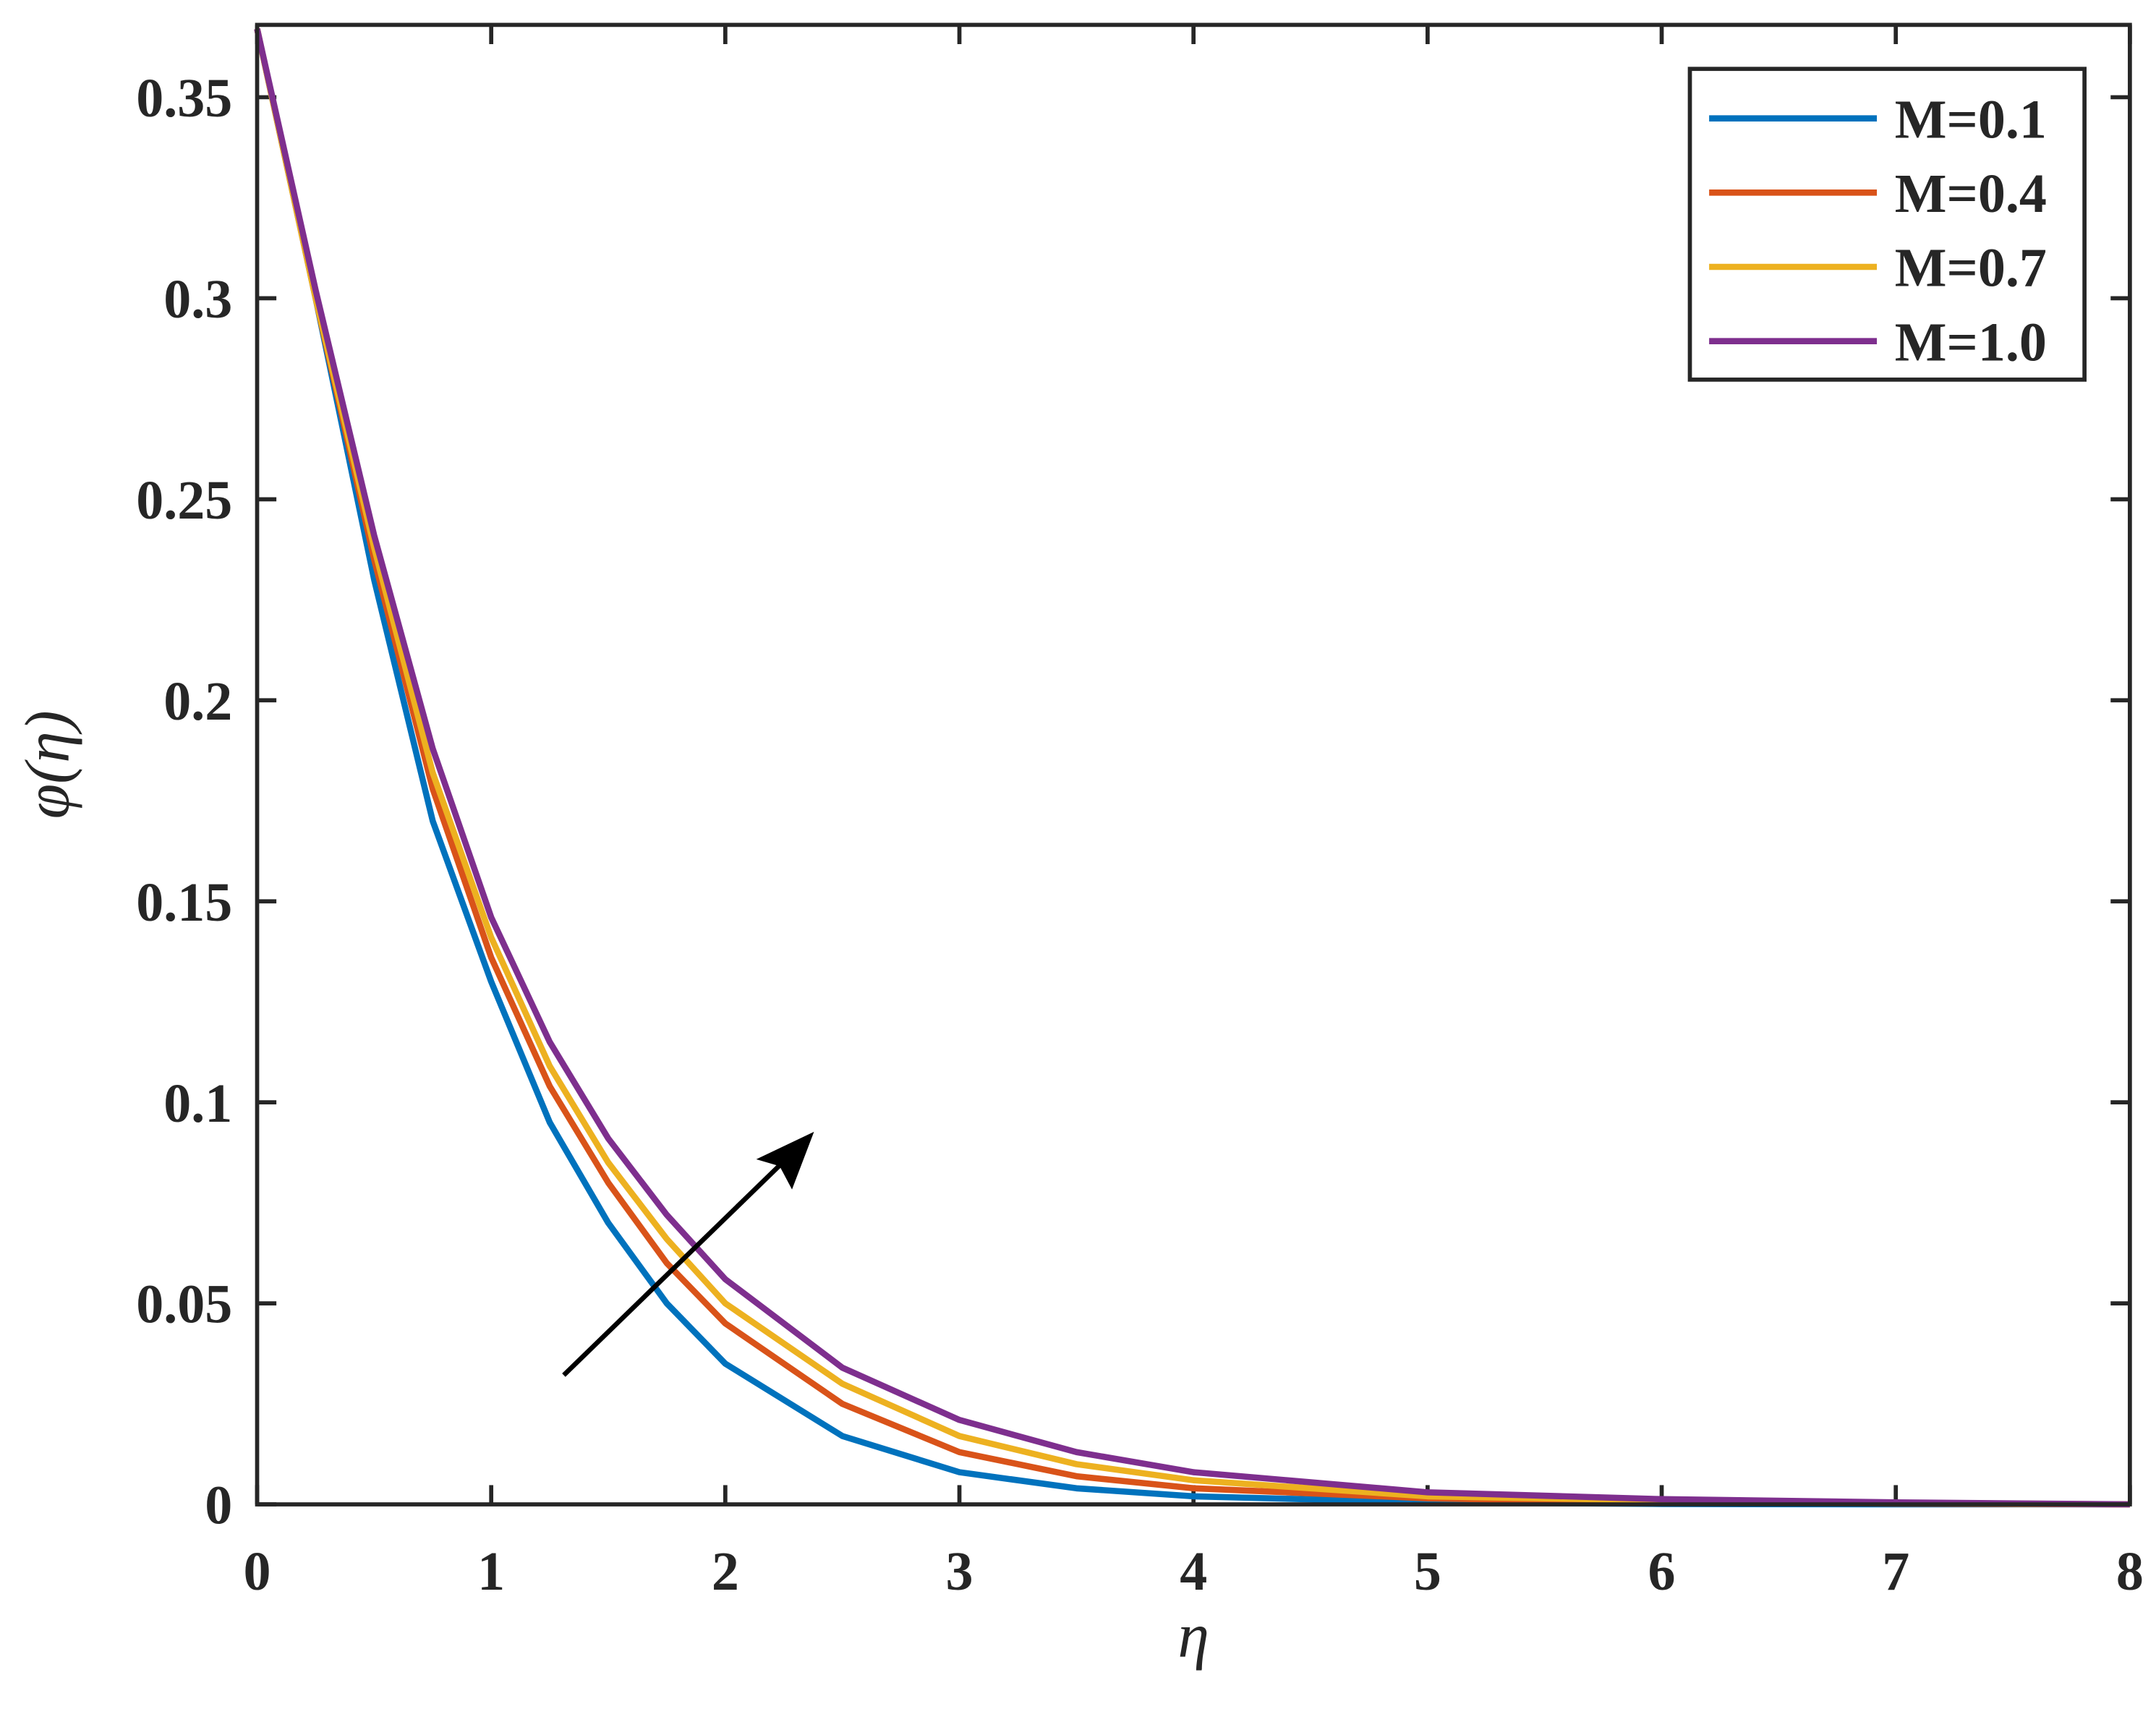 The height and width of the screenshot is (1730, 2156). What do you see at coordinates (47, 764) in the screenshot?
I see `y-axis-label: φ(η)` at bounding box center [47, 764].